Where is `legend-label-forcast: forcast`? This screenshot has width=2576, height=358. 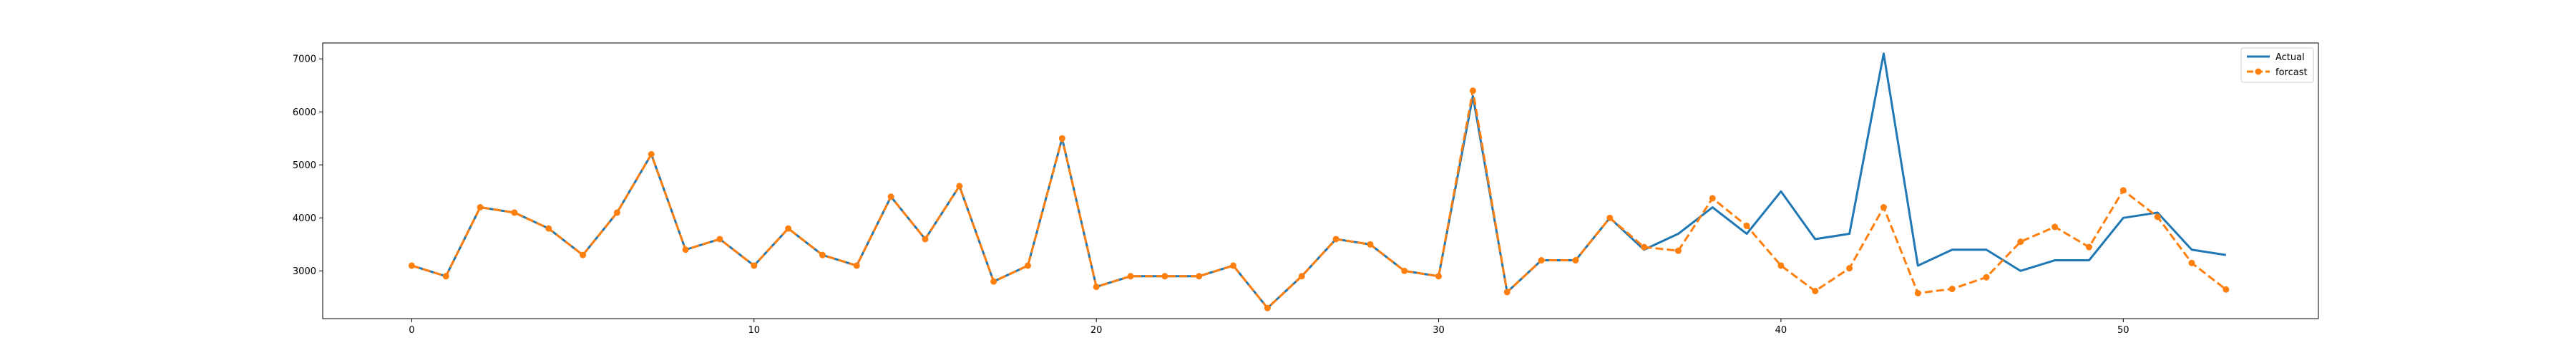 legend-label-forcast: forcast is located at coordinates (2291, 72).